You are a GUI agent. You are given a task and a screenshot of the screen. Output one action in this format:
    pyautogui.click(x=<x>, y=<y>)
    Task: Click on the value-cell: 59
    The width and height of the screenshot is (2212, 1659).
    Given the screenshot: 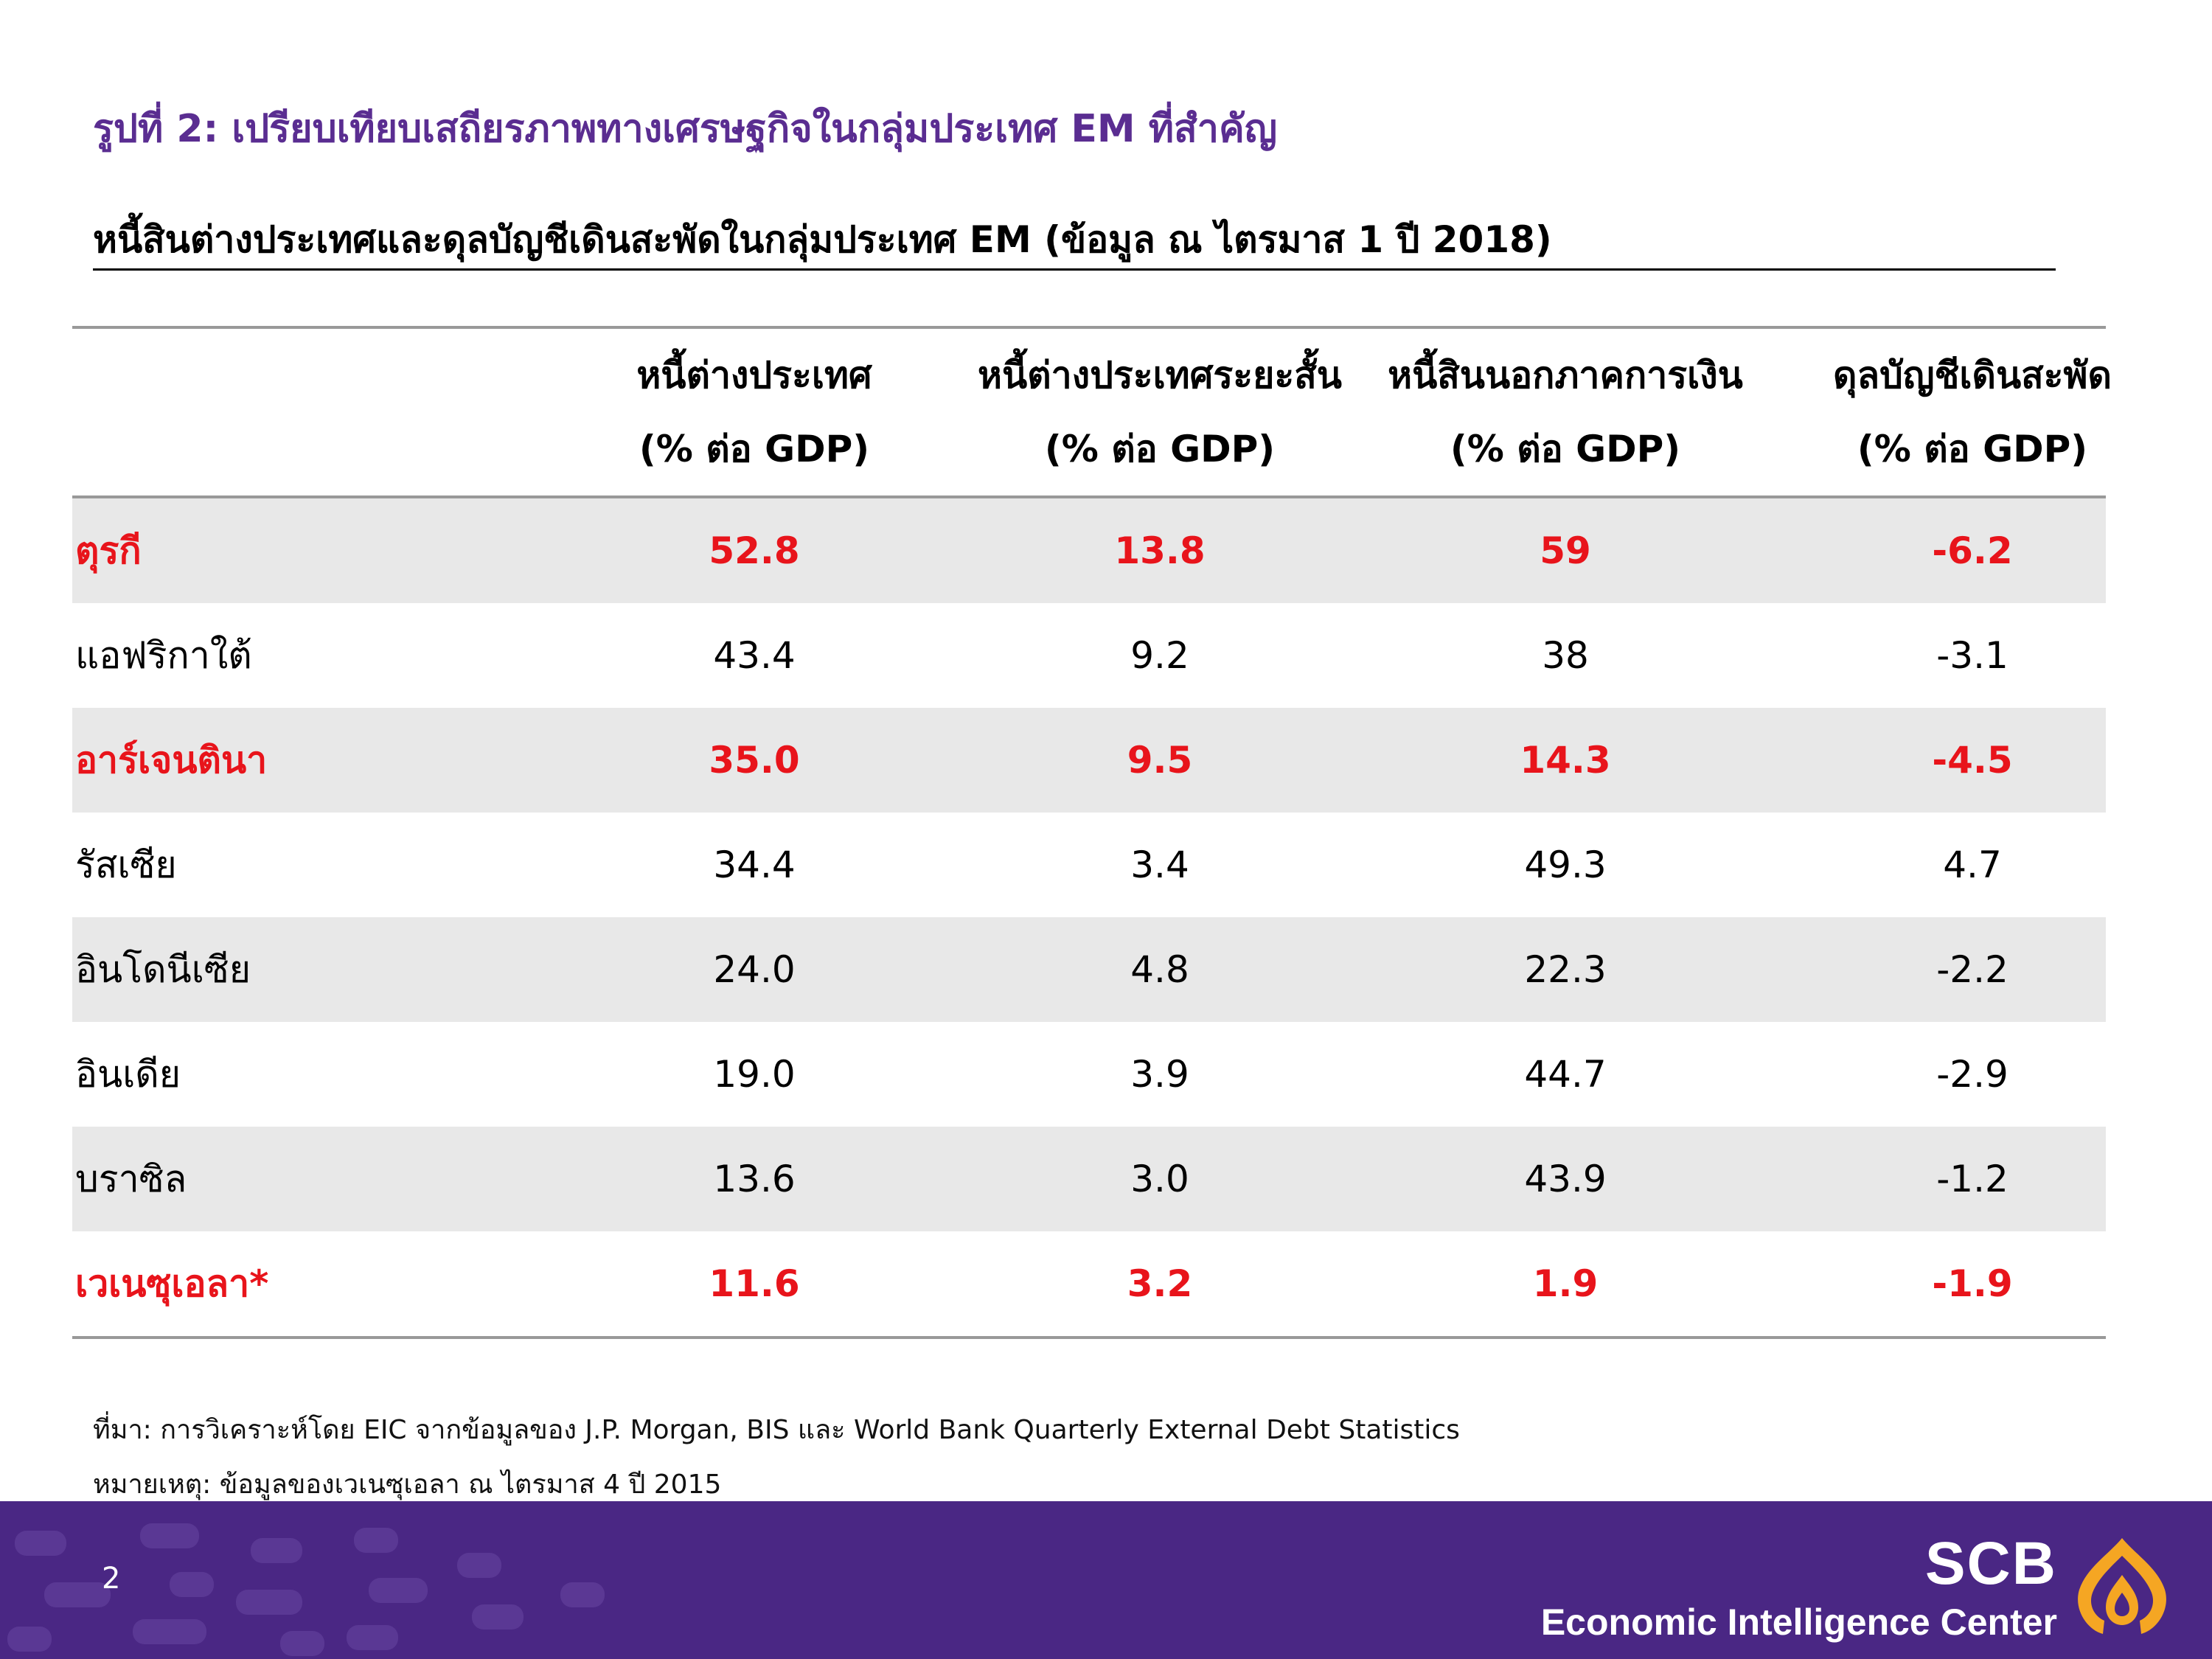 What is the action you would take?
    pyautogui.click(x=1565, y=550)
    